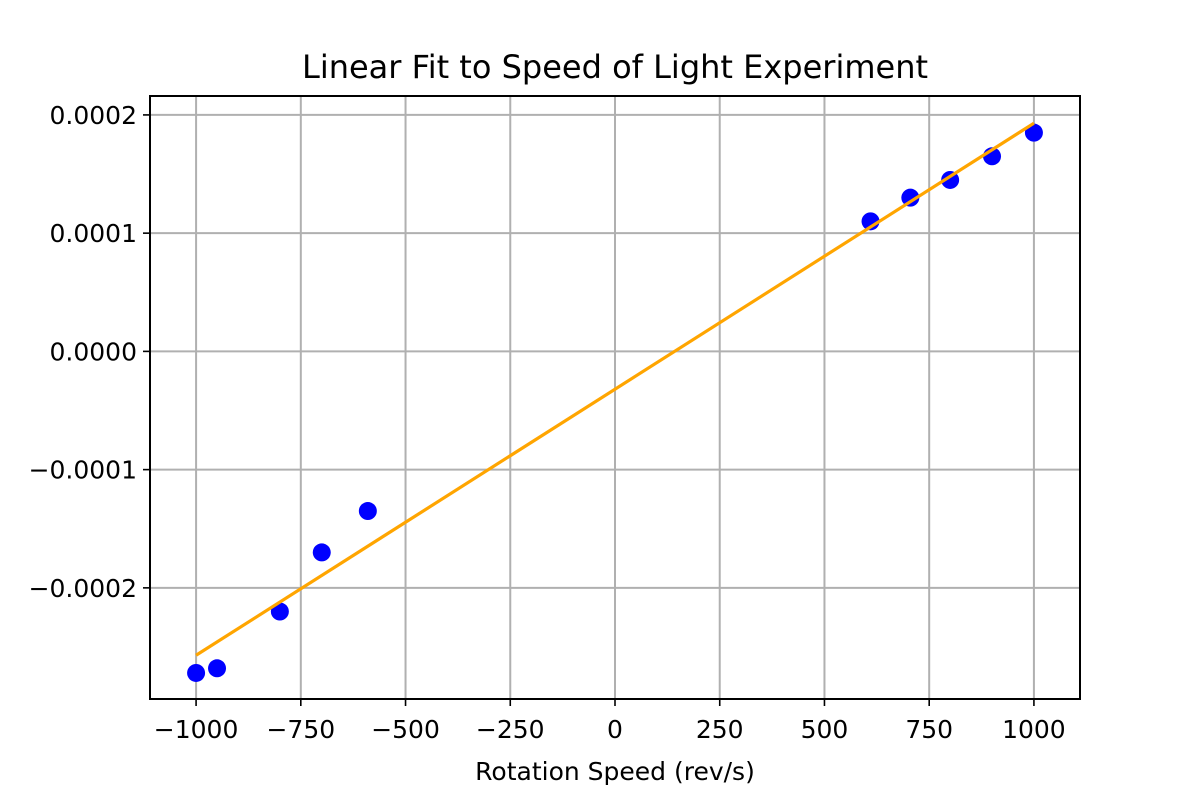  What do you see at coordinates (93, 351) in the screenshot?
I see `y-tick-label: 0.0000` at bounding box center [93, 351].